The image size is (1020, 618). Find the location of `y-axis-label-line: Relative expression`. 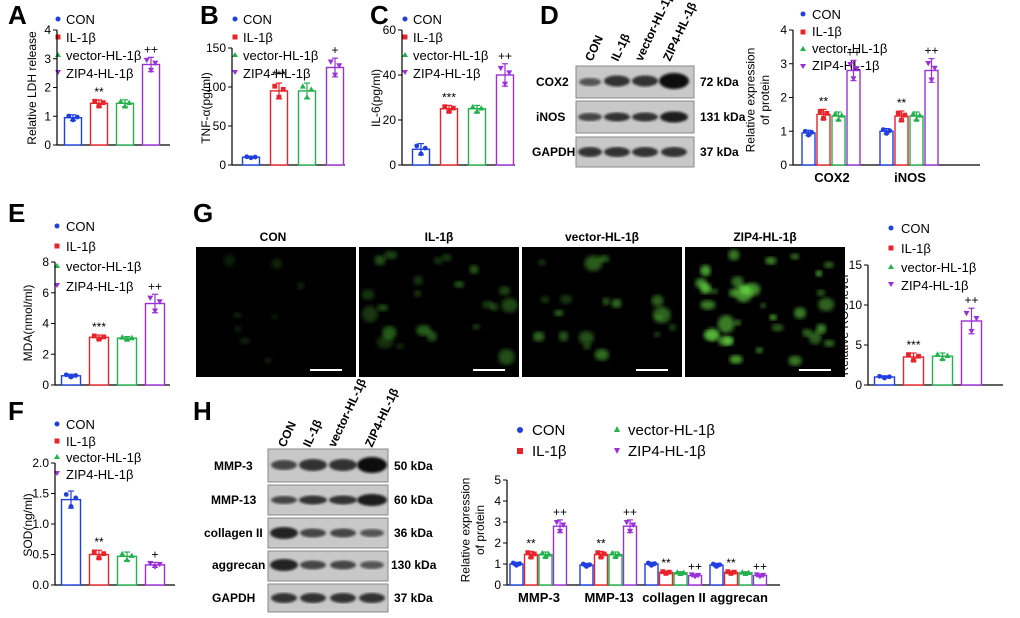

y-axis-label-line: Relative expression is located at coordinates (466, 530).